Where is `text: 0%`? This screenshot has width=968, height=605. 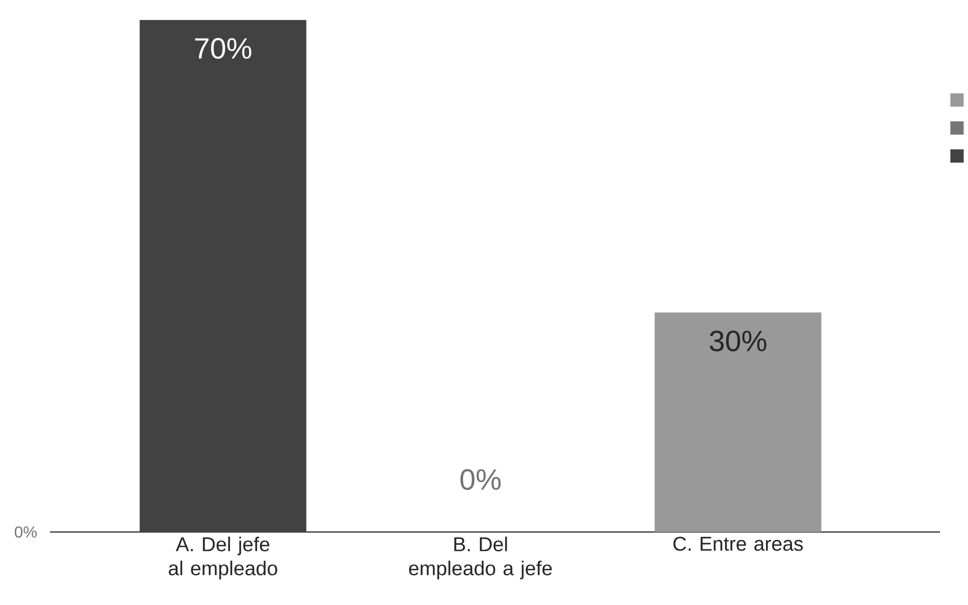
text: 0% is located at coordinates (25, 532).